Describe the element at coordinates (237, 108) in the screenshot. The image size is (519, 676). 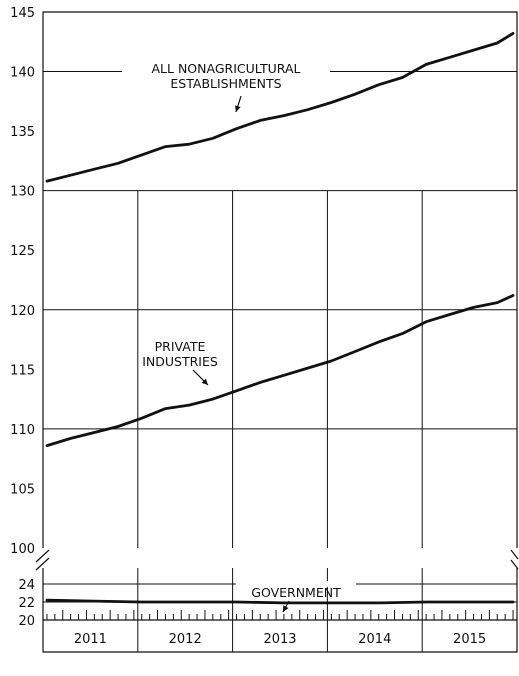
I see `annot-all-nonag-arrow-head` at that location.